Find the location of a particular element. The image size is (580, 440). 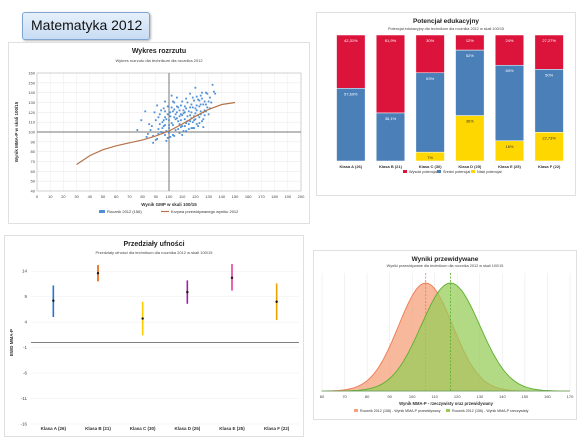

x-tick-label: 10 is located at coordinates (50, 196).